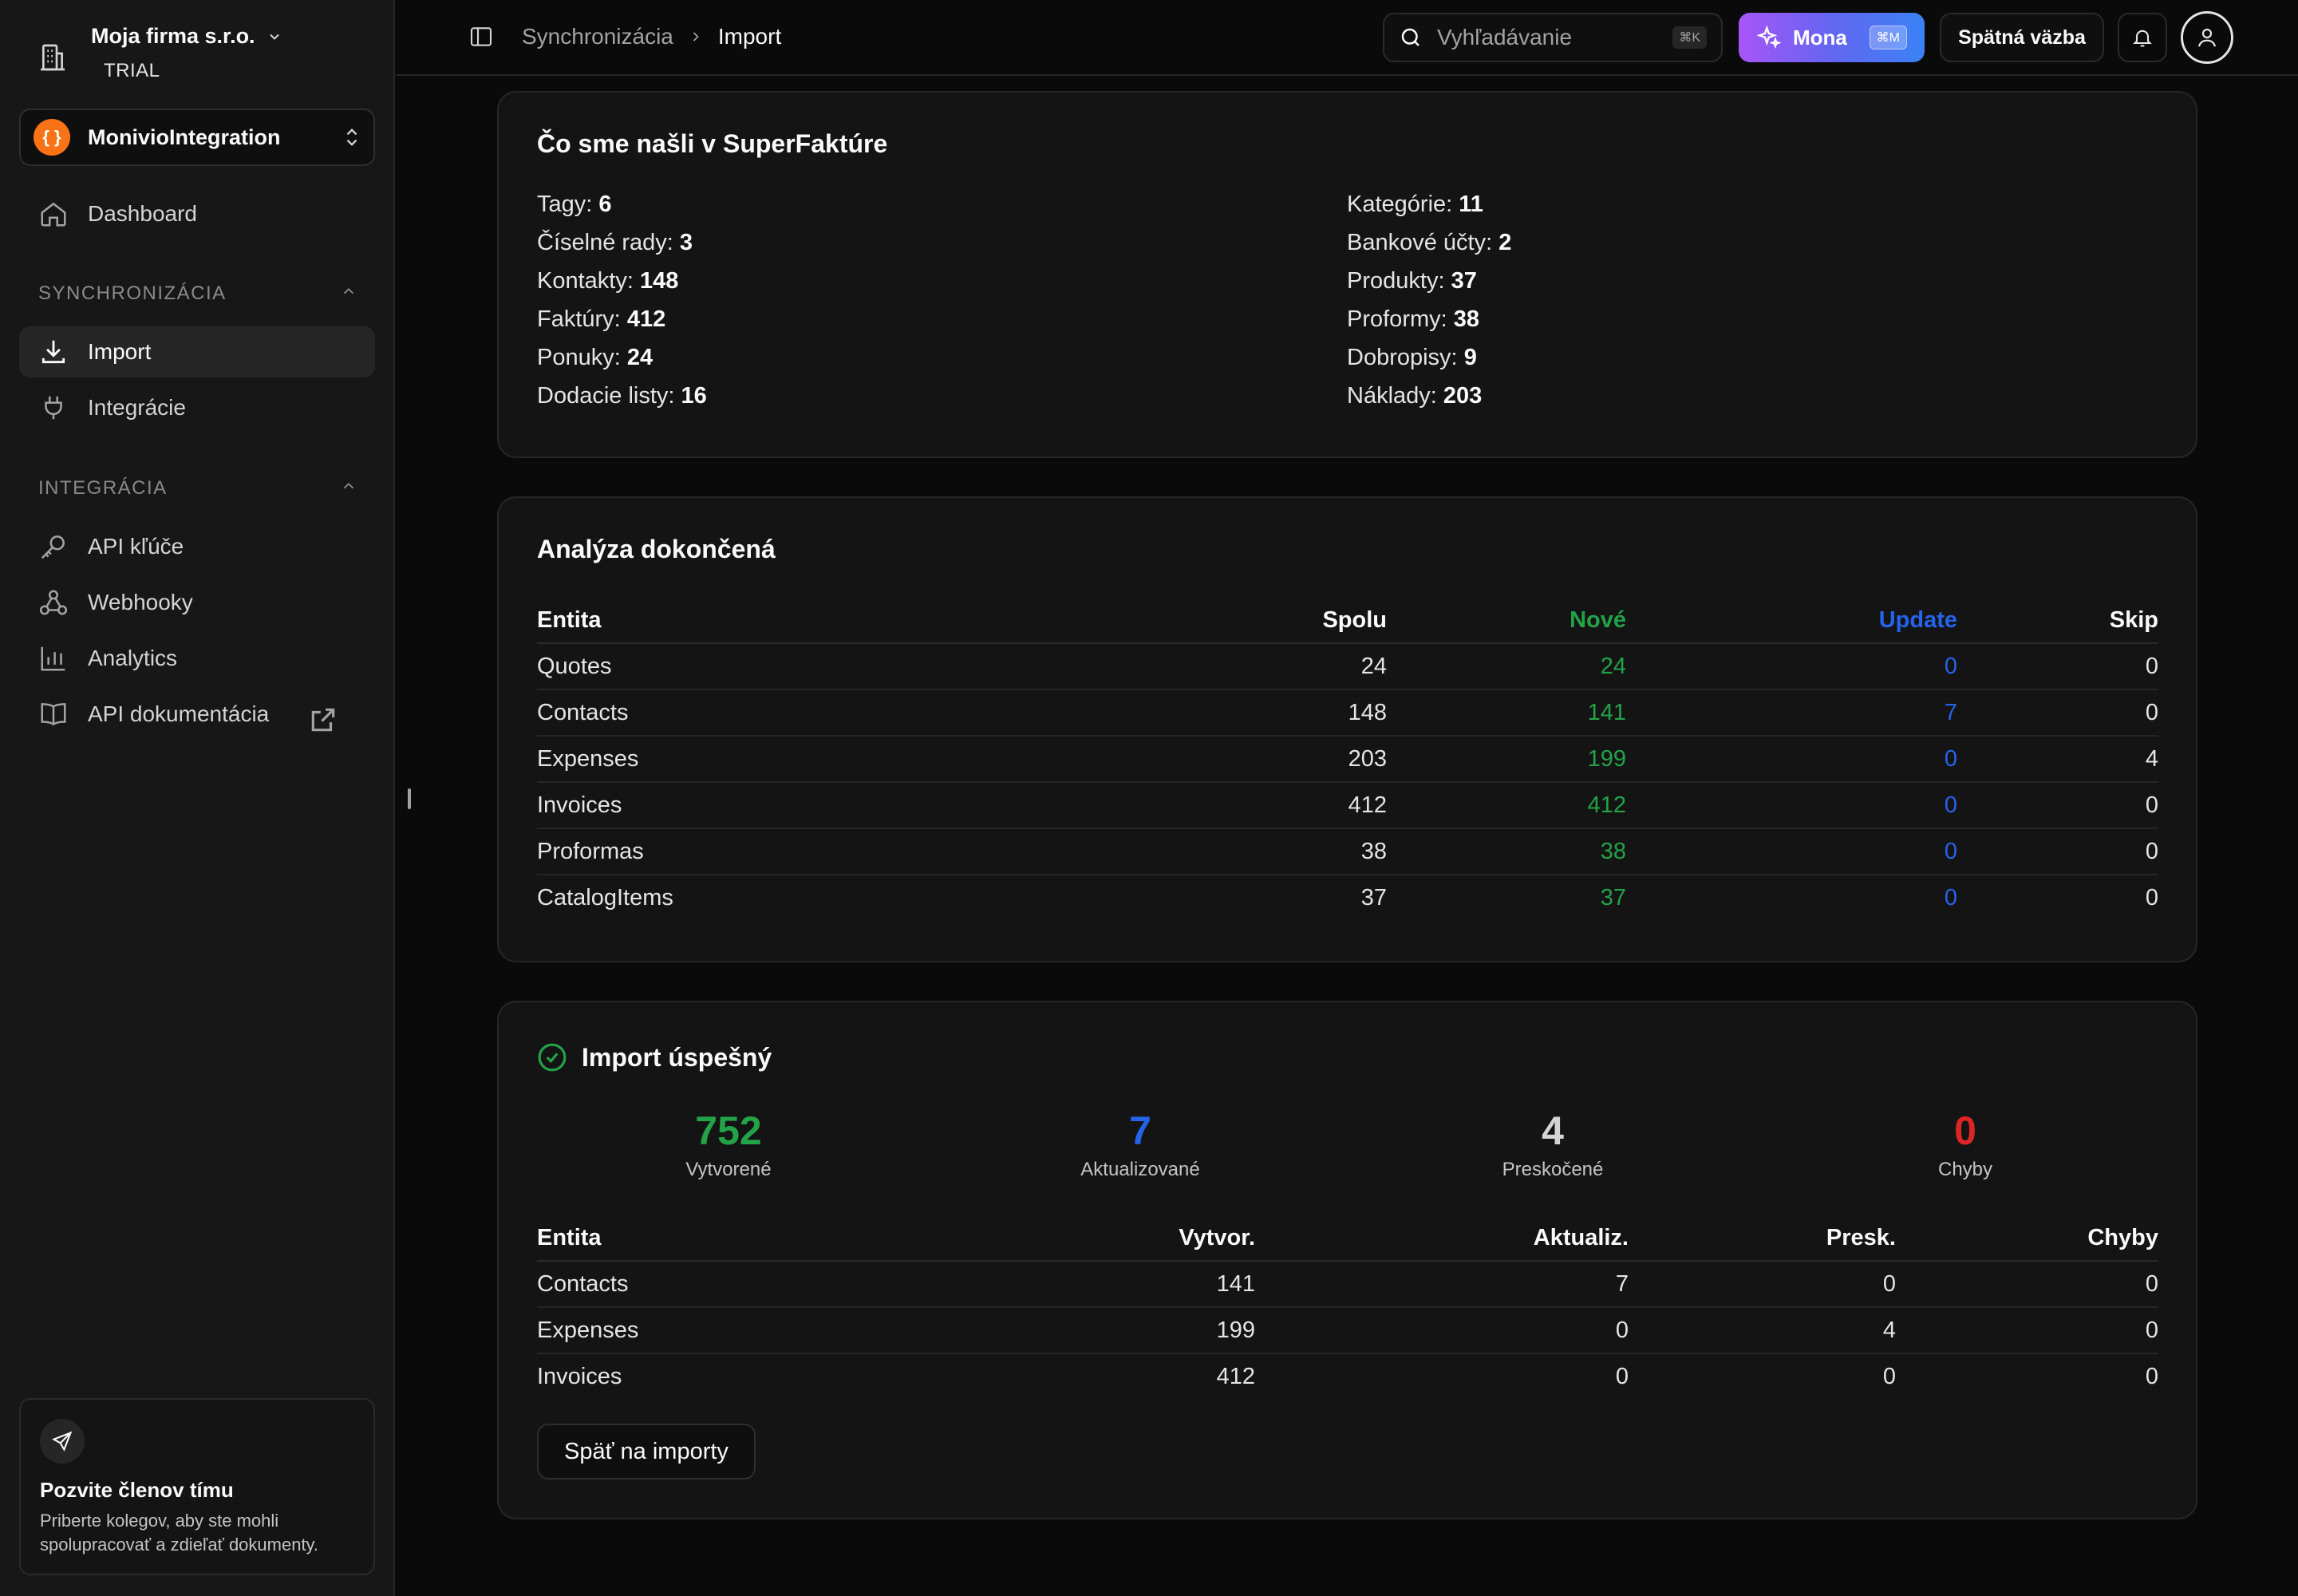 The image size is (2298, 1596). I want to click on table-row: Contacts 141 7 0 0, so click(1347, 1284).